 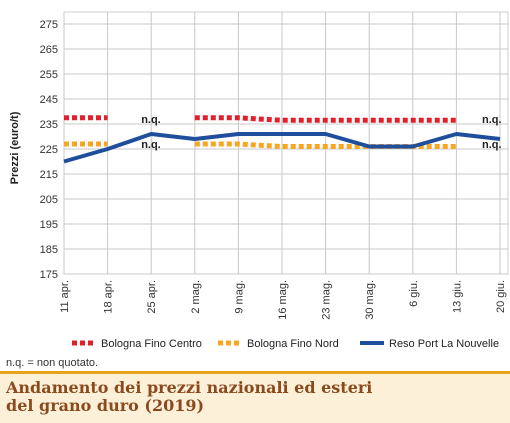 What do you see at coordinates (370, 300) in the screenshot?
I see `x-tick-label: 30 mag.` at bounding box center [370, 300].